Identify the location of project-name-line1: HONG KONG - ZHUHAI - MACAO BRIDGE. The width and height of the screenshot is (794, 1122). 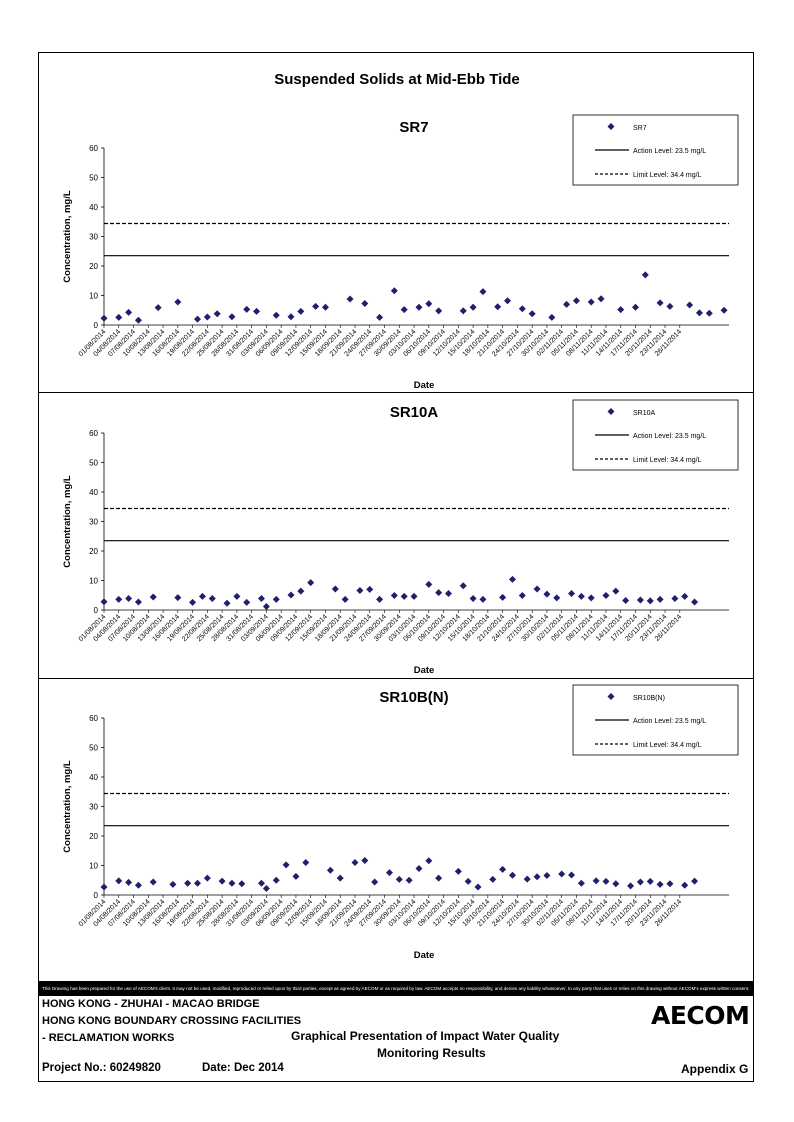
(151, 1004).